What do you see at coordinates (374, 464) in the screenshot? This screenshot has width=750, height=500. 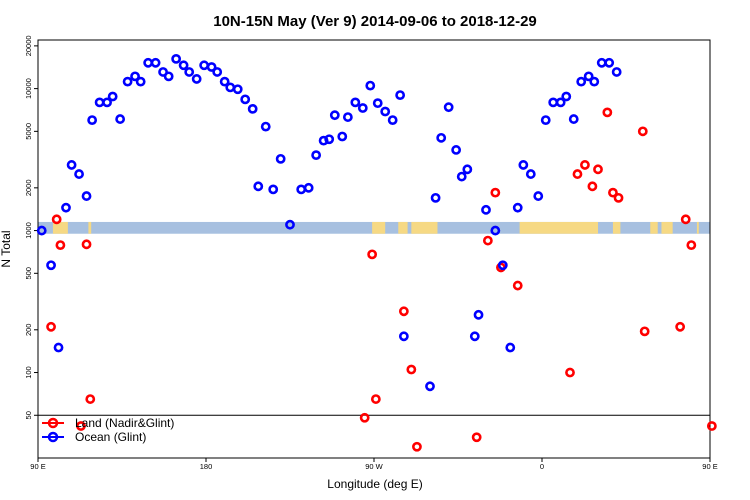 I see `x-axis: 90 E 180 90 W 0 90 E` at bounding box center [374, 464].